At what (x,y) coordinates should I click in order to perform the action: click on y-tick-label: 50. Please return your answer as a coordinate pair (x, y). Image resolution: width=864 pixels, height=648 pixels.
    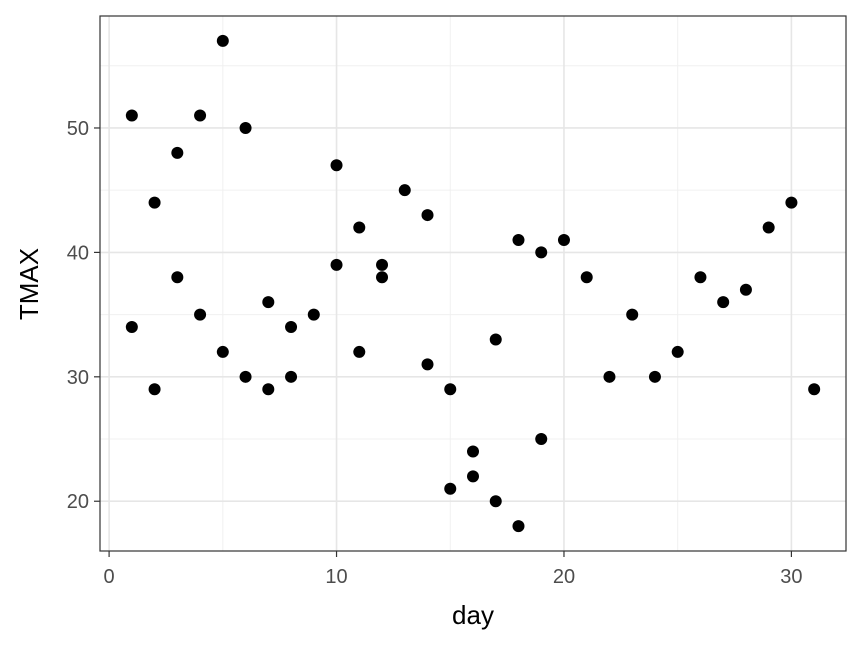
    Looking at the image, I should click on (78, 129).